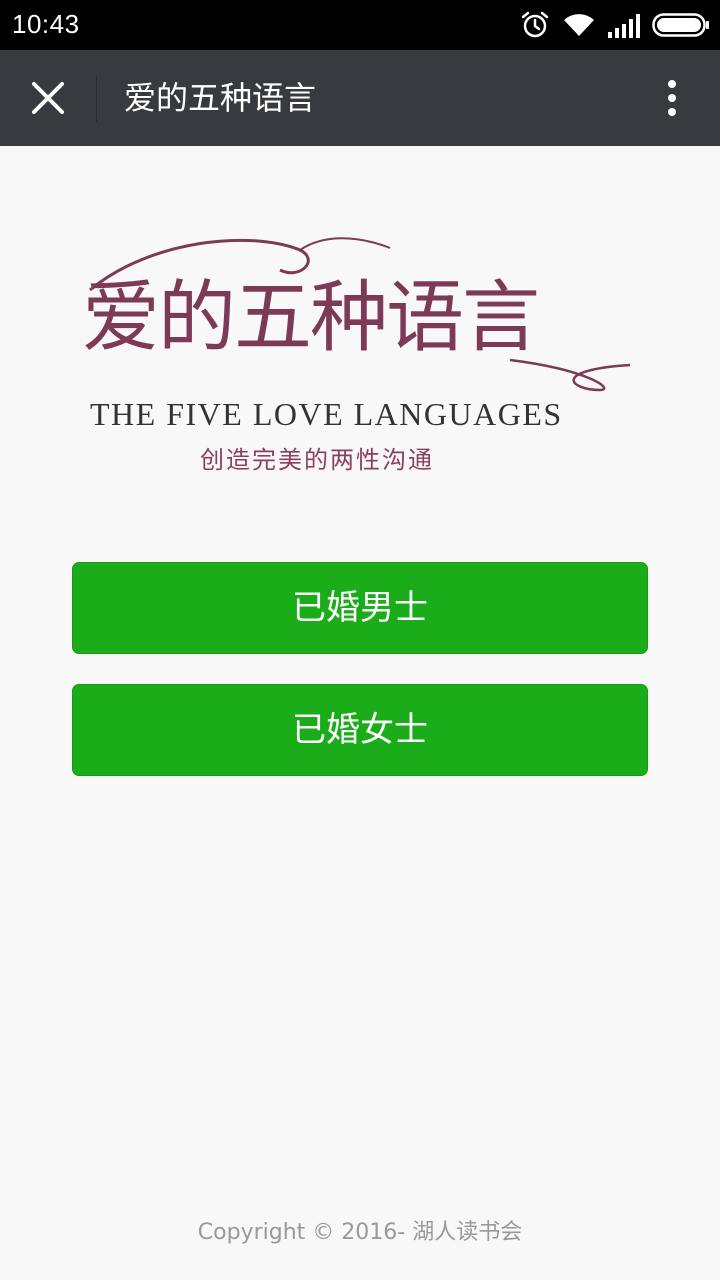  I want to click on footer-copyright: Copyright © 2016- 湖人读书会, so click(360, 1232).